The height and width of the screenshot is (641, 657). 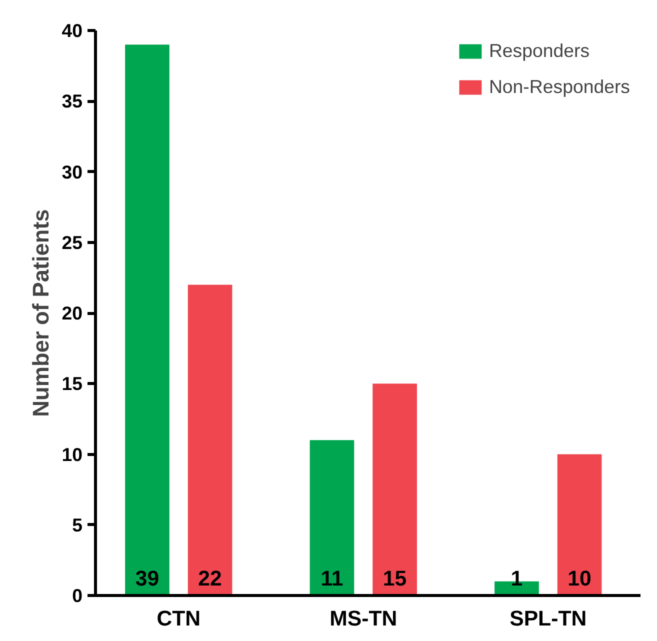 I want to click on x-tick-label: MS-TN, so click(x=364, y=618).